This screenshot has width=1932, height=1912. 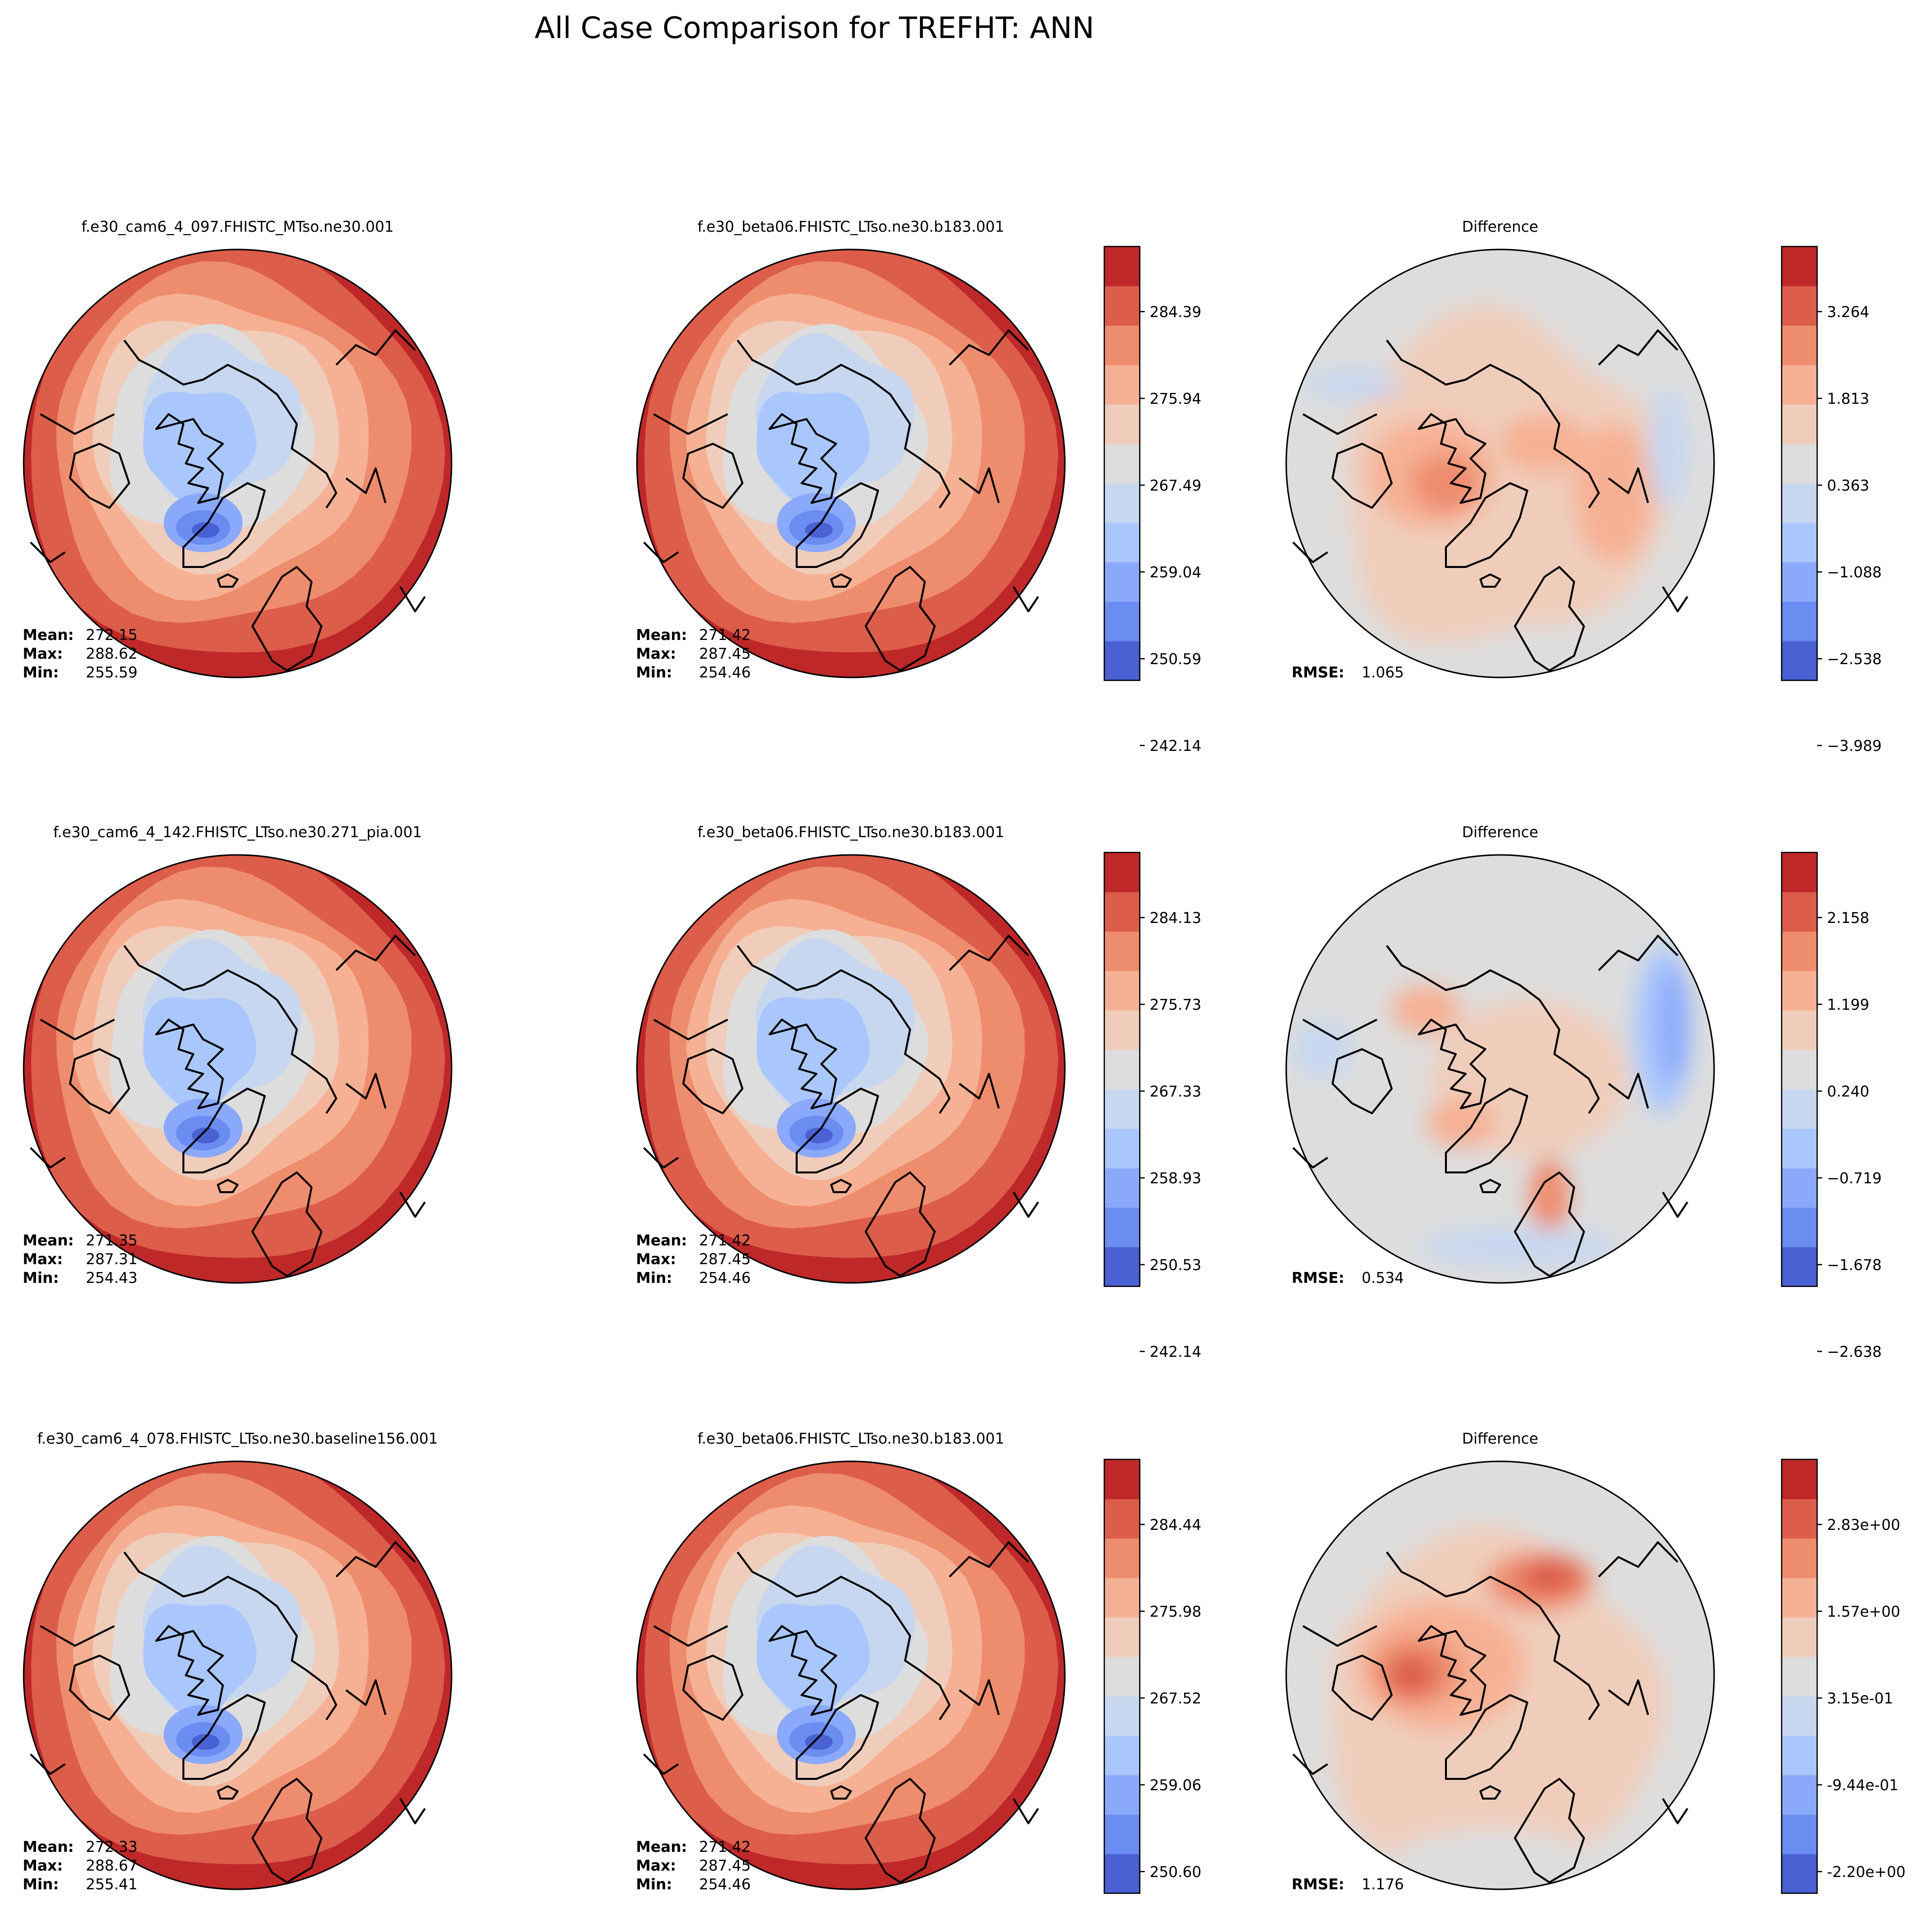 What do you see at coordinates (1383, 1278) in the screenshot?
I see `stat-value-rmse: 0.534` at bounding box center [1383, 1278].